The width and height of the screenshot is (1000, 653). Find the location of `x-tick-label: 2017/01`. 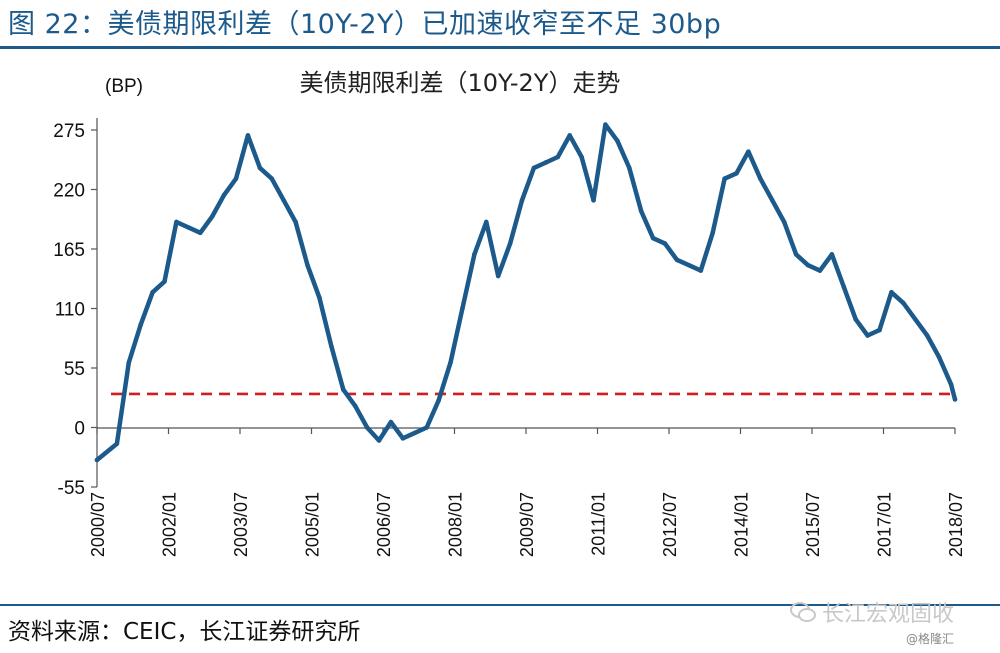

x-tick-label: 2017/01 is located at coordinates (885, 524).